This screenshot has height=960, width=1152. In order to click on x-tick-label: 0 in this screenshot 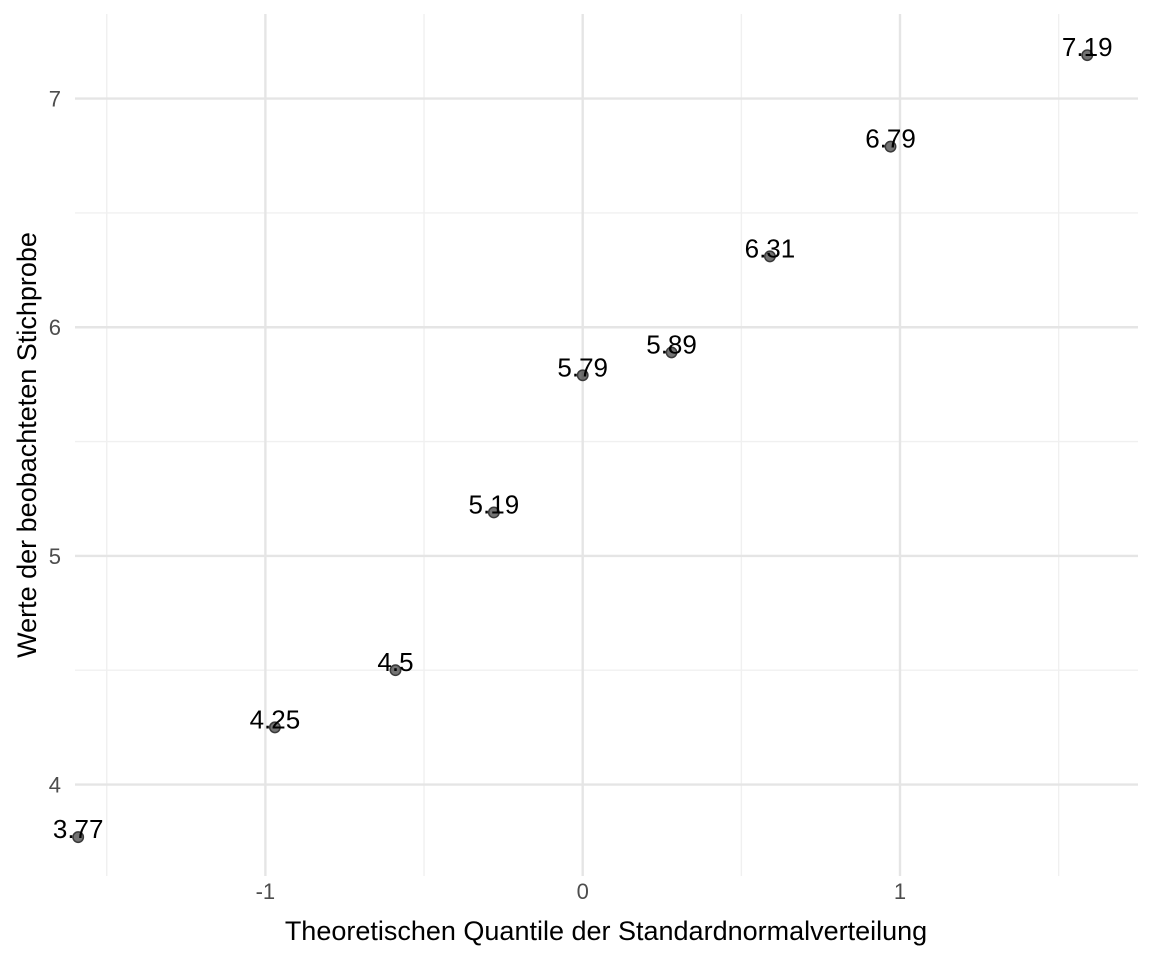, I will do `click(583, 891)`.